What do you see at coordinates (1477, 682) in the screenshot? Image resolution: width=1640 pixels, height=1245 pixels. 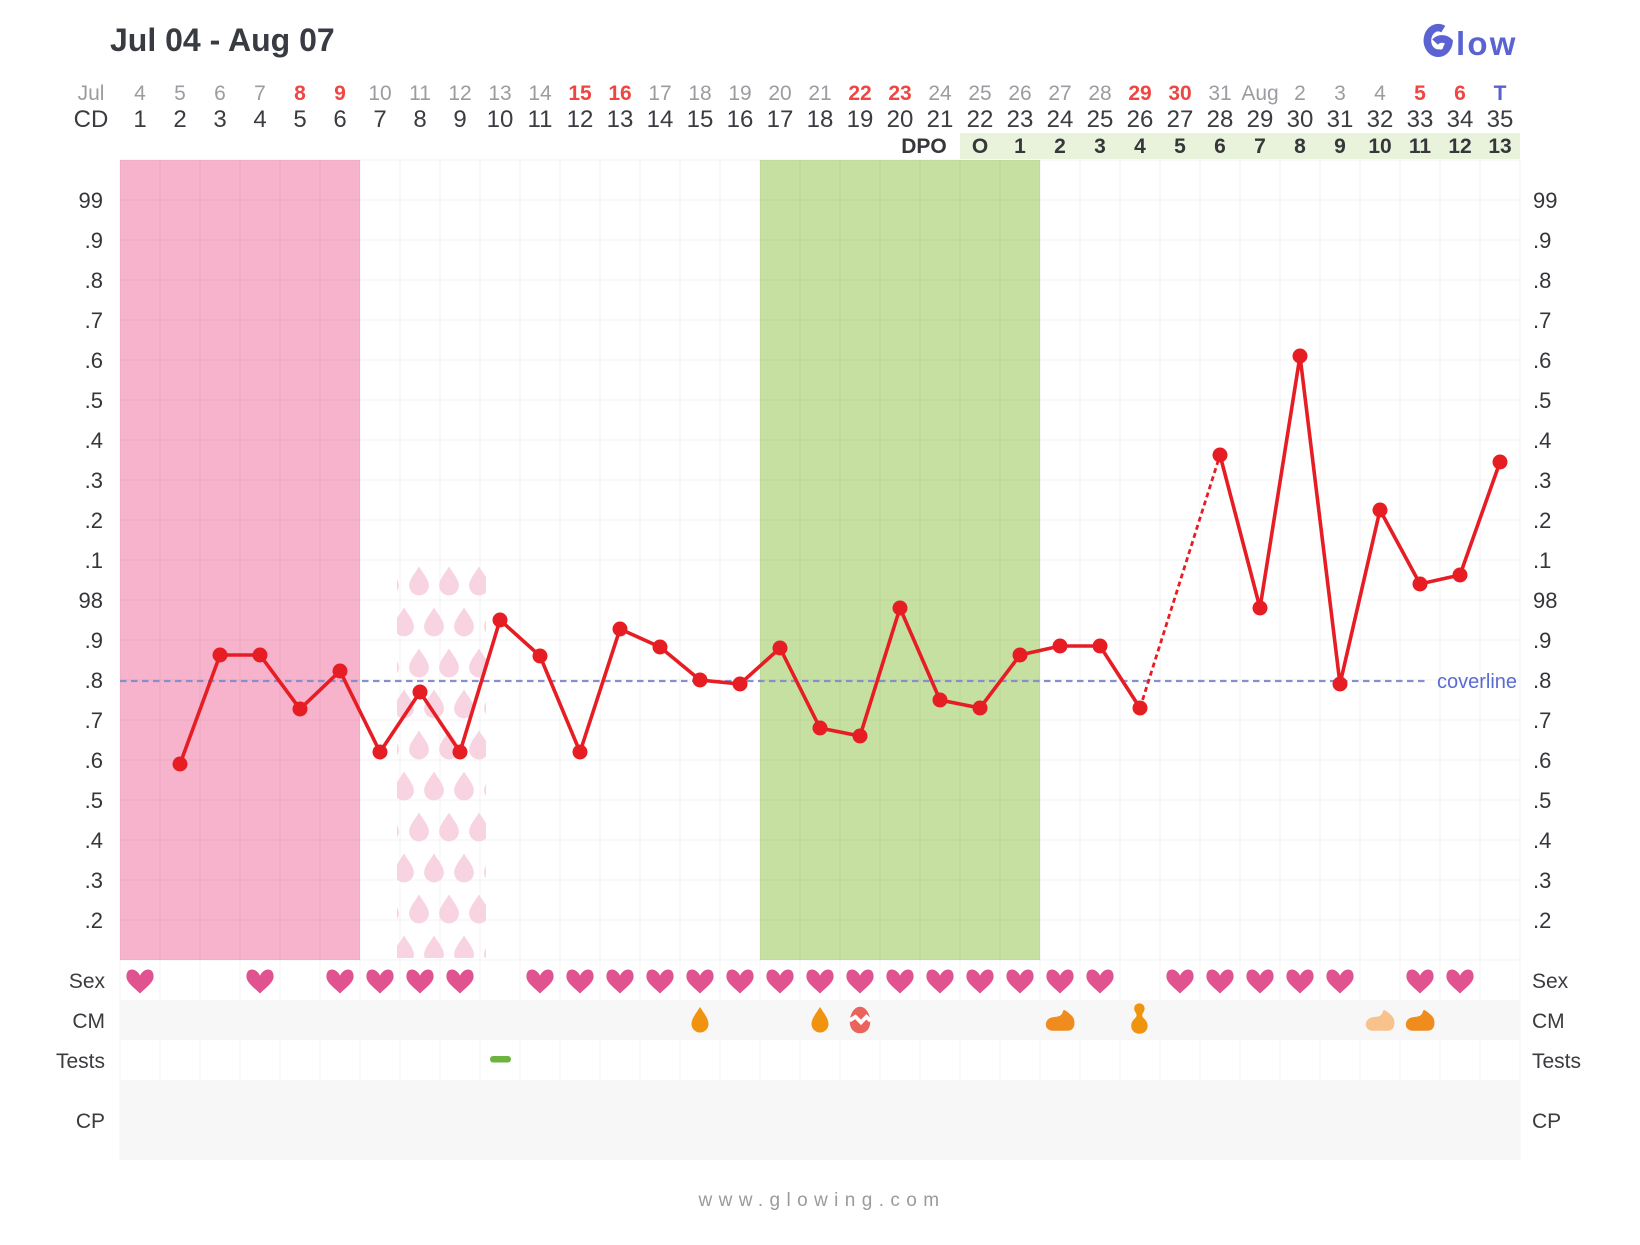 I see `svg-text: coverline` at bounding box center [1477, 682].